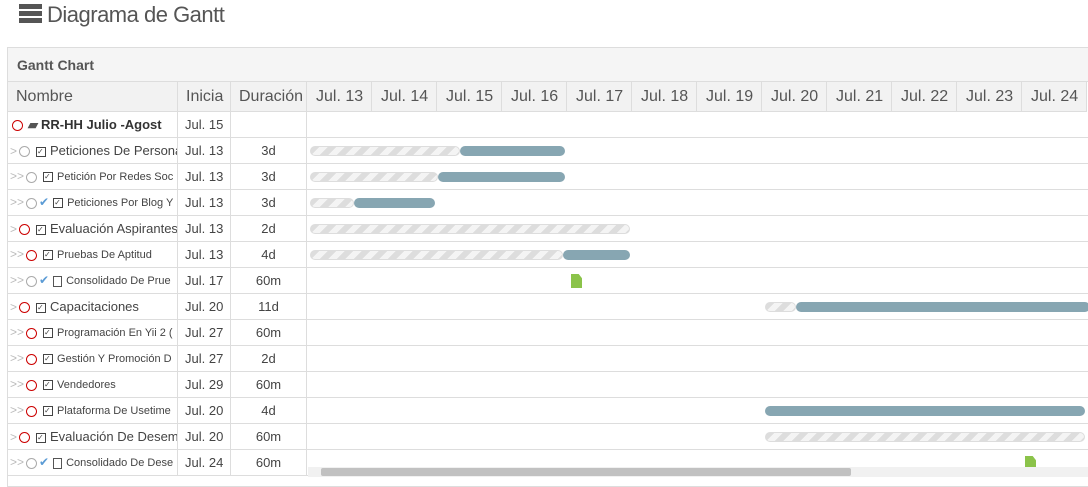  Describe the element at coordinates (114, 411) in the screenshot. I see `text: Plataforma De Usetime` at that location.